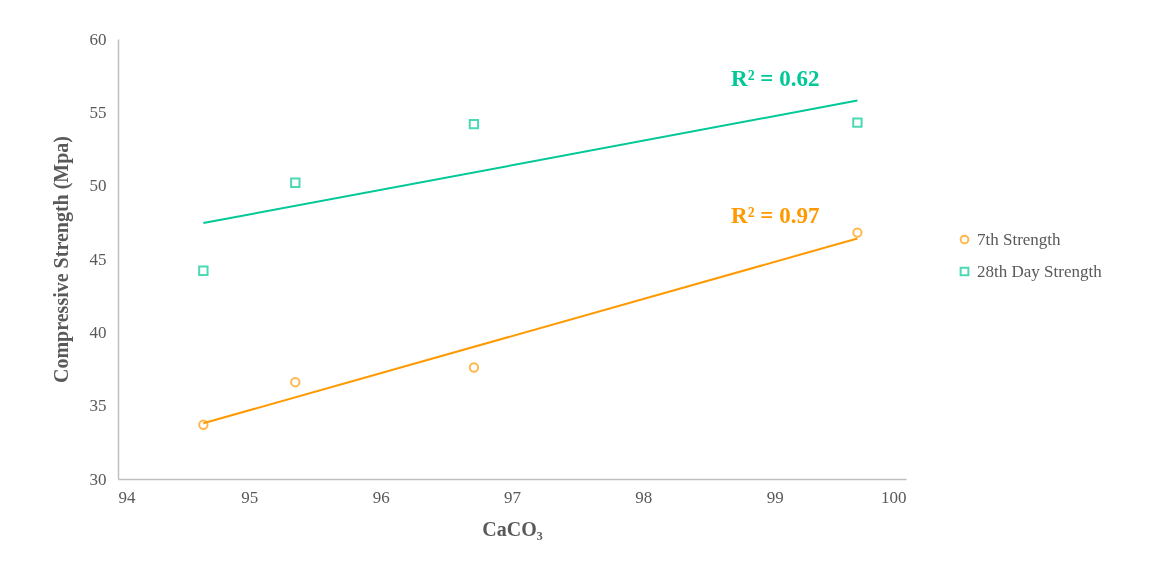 This screenshot has width=1152, height=581. Describe the element at coordinates (1019, 239) in the screenshot. I see `legend-label: 7th Strength` at that location.